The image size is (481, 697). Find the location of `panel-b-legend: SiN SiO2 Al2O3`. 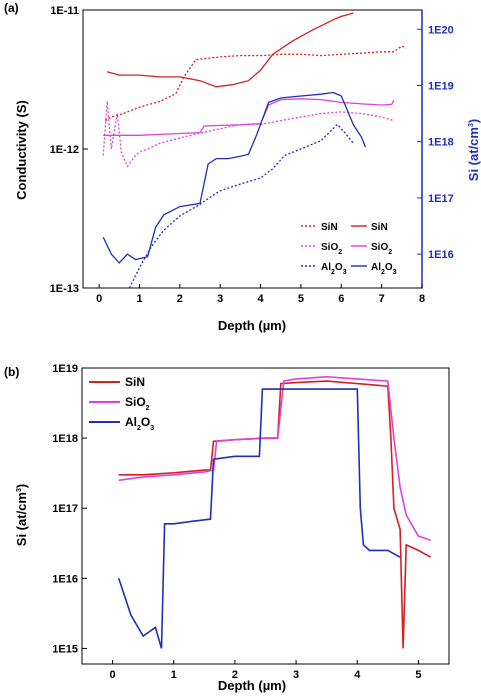

panel-b-legend: SiN SiO2 Al2O3 is located at coordinates (121, 403).